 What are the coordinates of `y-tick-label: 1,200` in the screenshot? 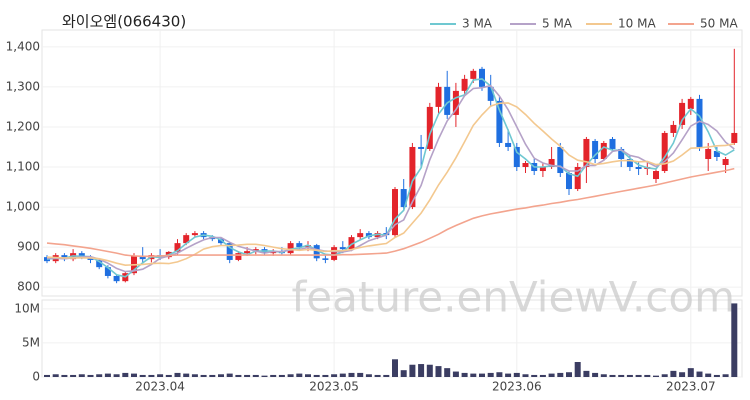 It's located at (23, 126).